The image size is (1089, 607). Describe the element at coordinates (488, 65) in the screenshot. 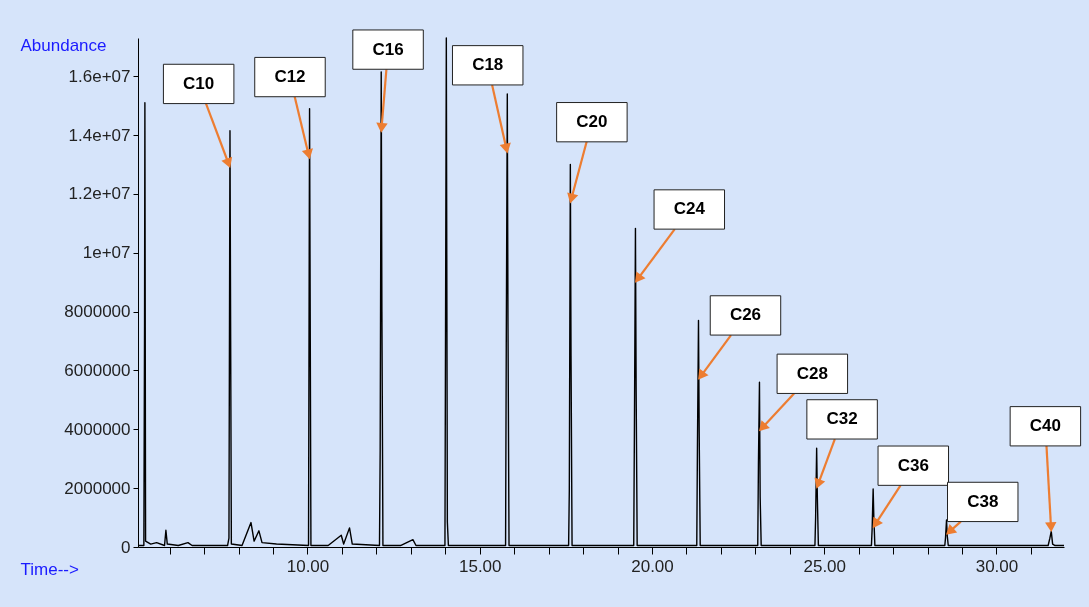

I see `annotation: C18` at that location.